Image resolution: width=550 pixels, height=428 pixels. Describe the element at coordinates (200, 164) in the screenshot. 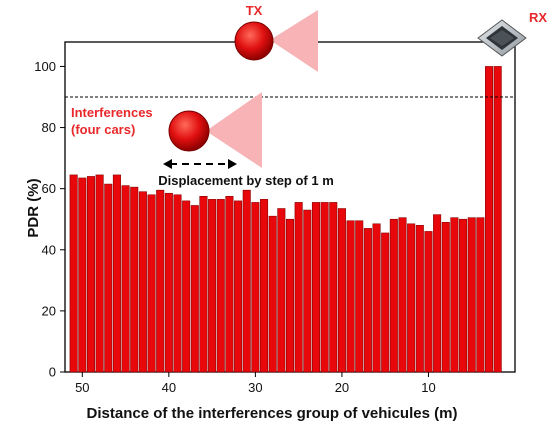

I see `displacement-arrow-icon` at that location.